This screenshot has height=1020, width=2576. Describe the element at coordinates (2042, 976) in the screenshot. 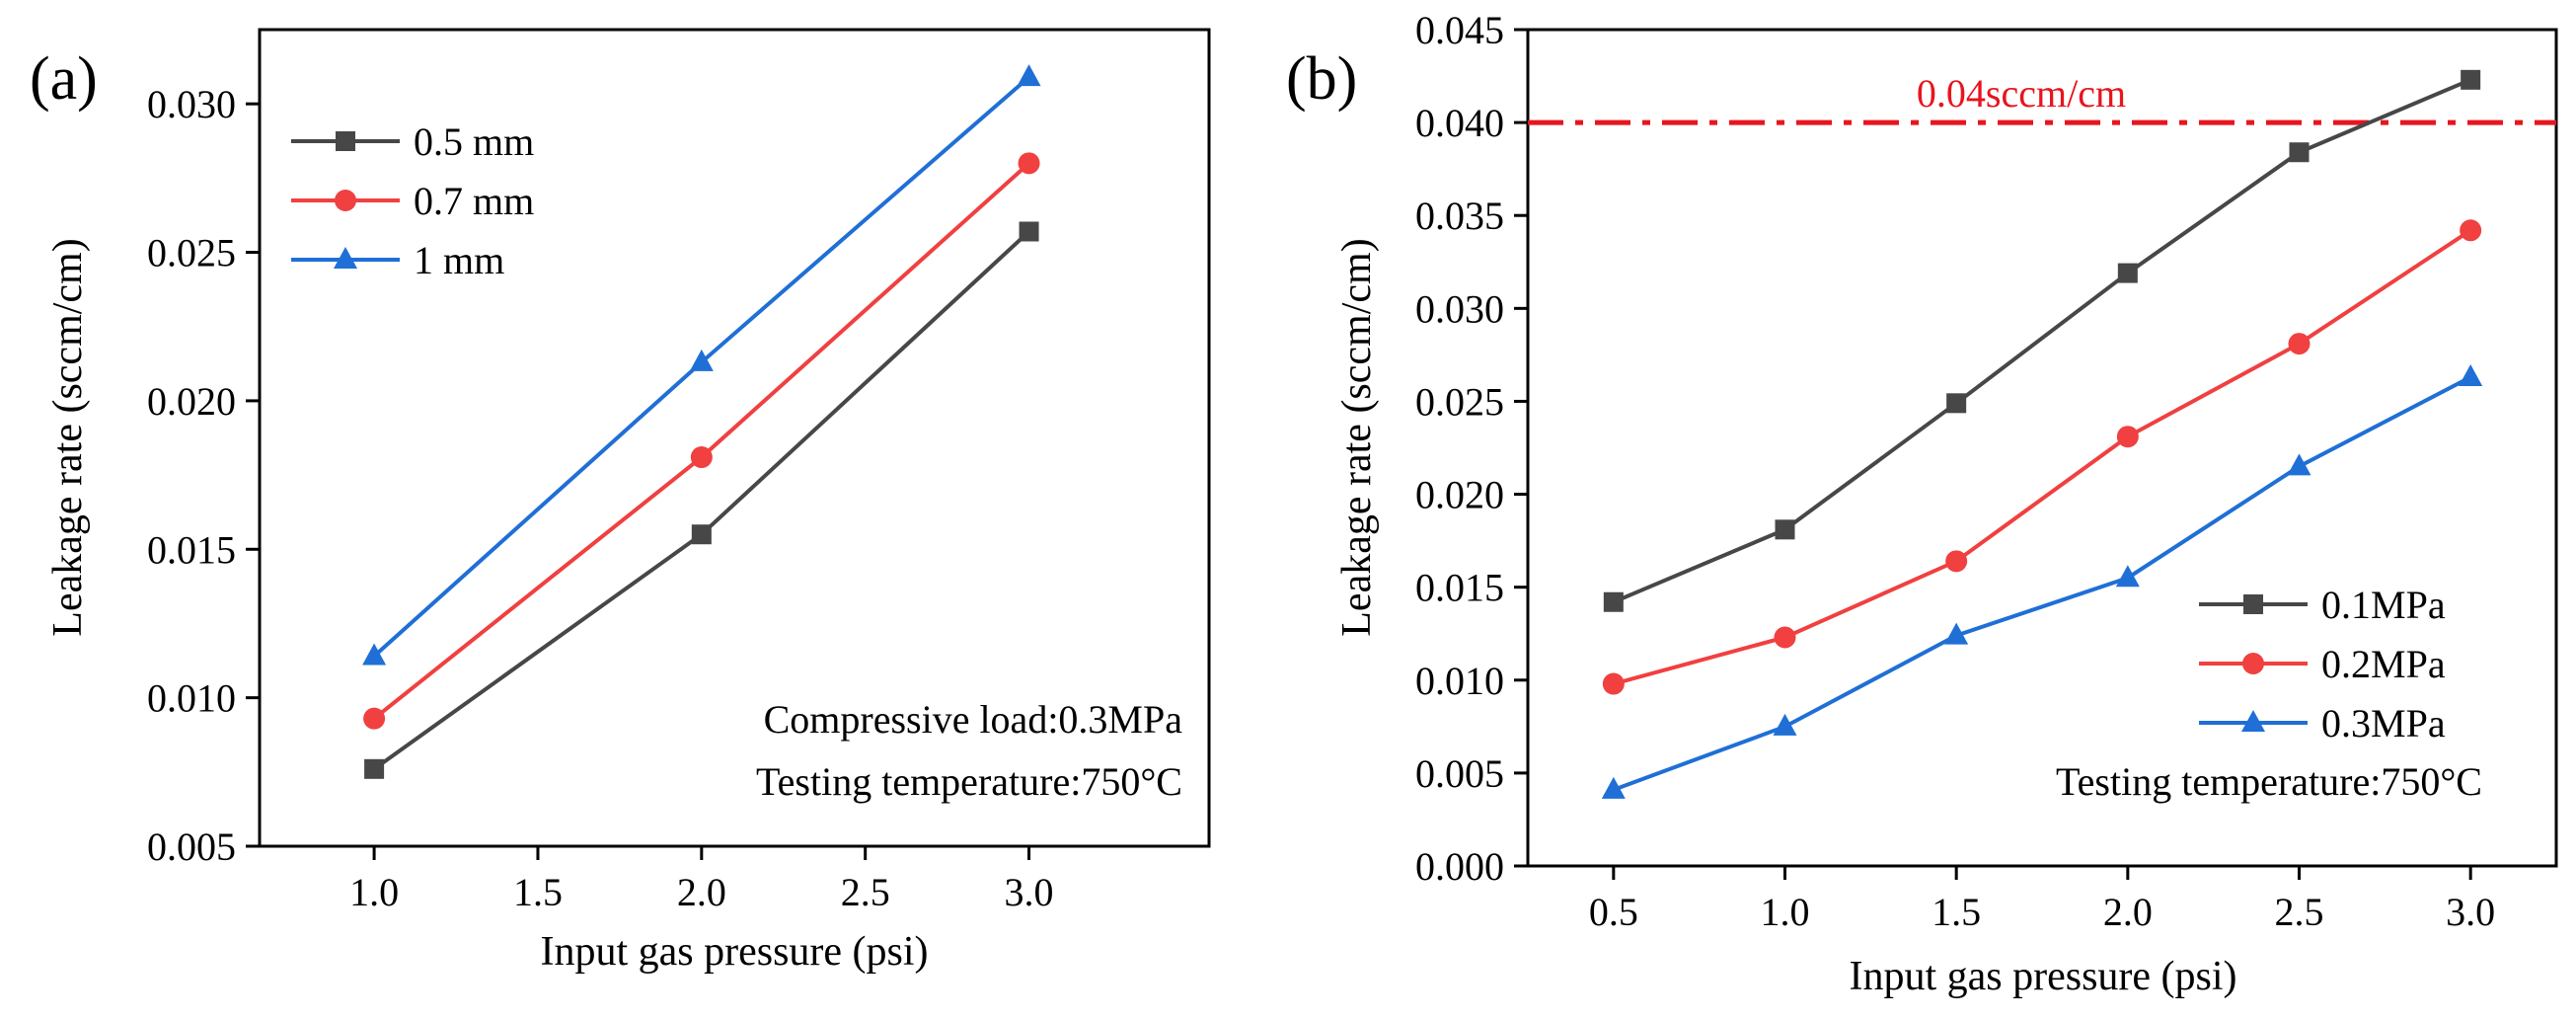

I see `panel-b-x-axis-title: Input gas pressure (psi)` at that location.